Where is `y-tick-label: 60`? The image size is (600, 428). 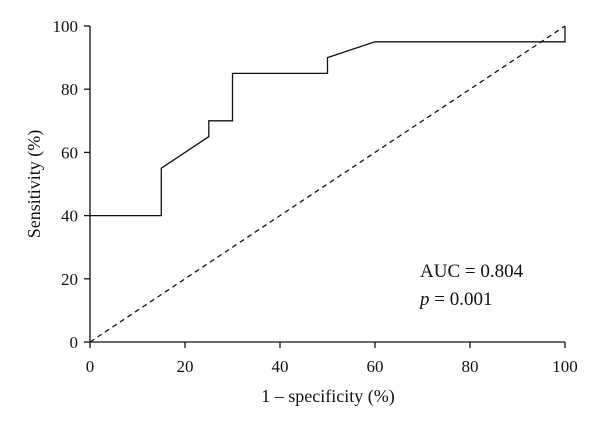 y-tick-label: 60 is located at coordinates (69, 152).